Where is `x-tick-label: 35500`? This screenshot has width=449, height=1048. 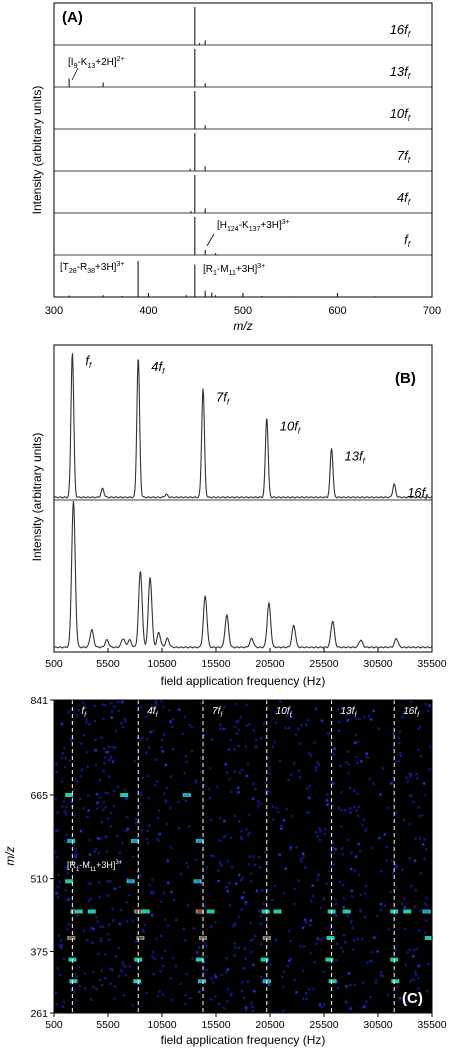
x-tick-label: 35500 is located at coordinates (431, 664).